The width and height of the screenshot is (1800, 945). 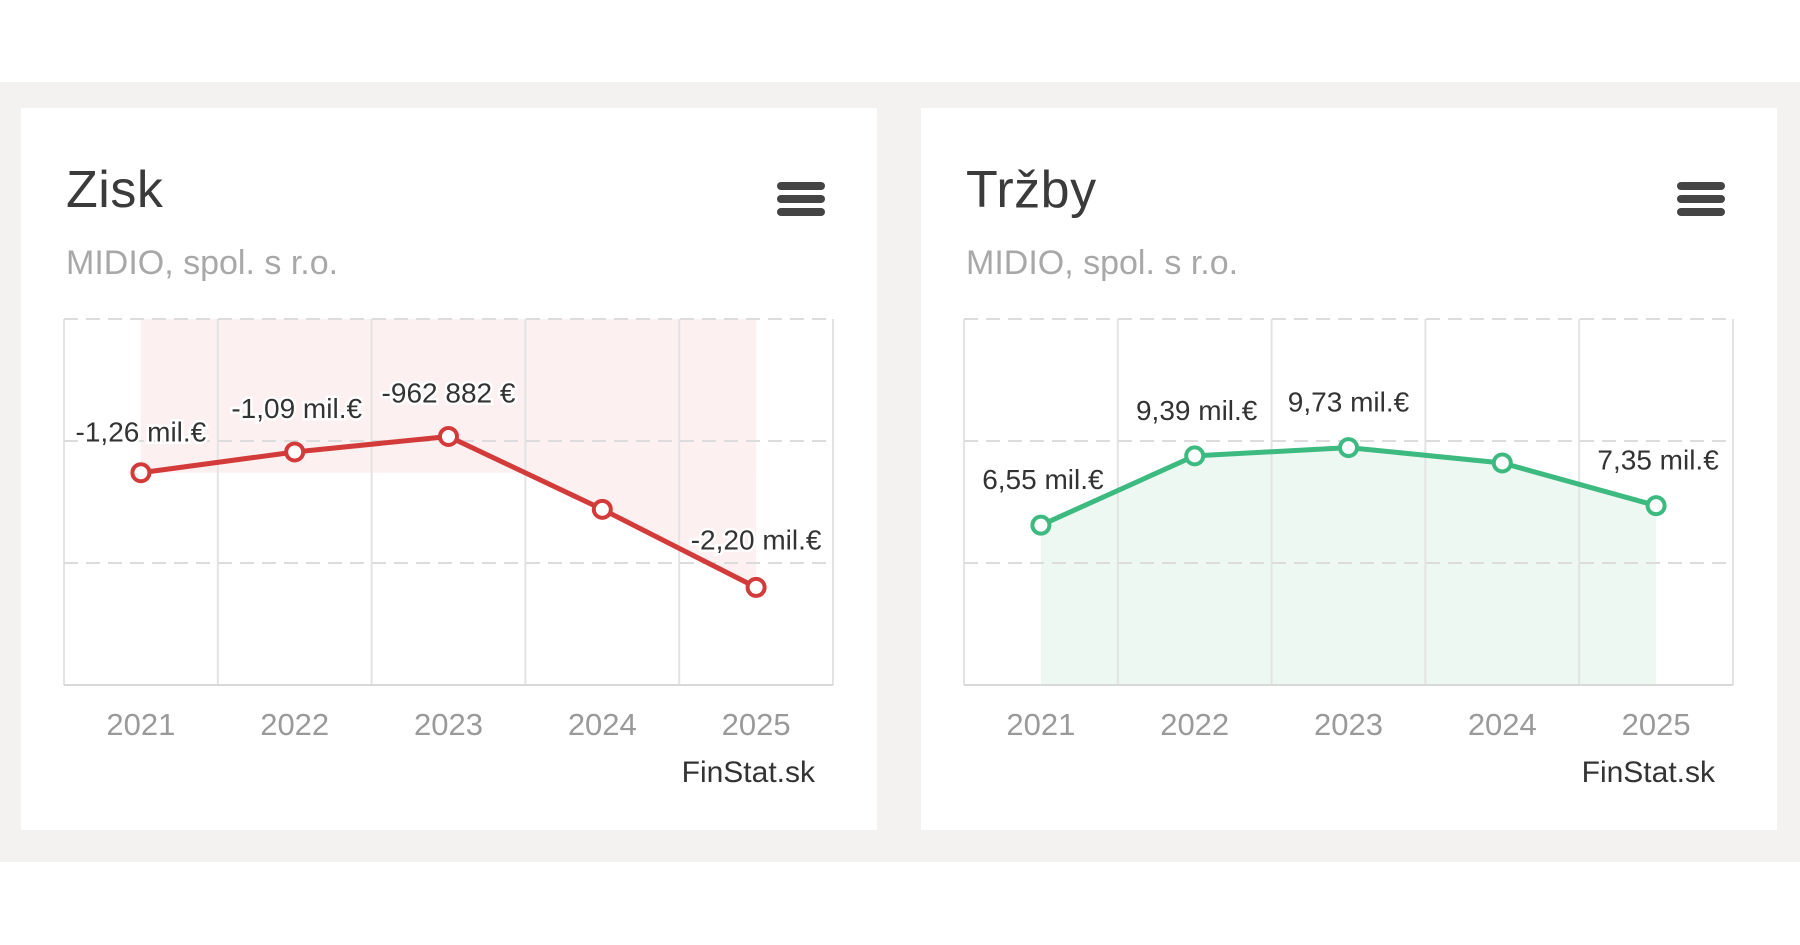 I want to click on data-label: 7,35 mil.€, so click(x=1658, y=460).